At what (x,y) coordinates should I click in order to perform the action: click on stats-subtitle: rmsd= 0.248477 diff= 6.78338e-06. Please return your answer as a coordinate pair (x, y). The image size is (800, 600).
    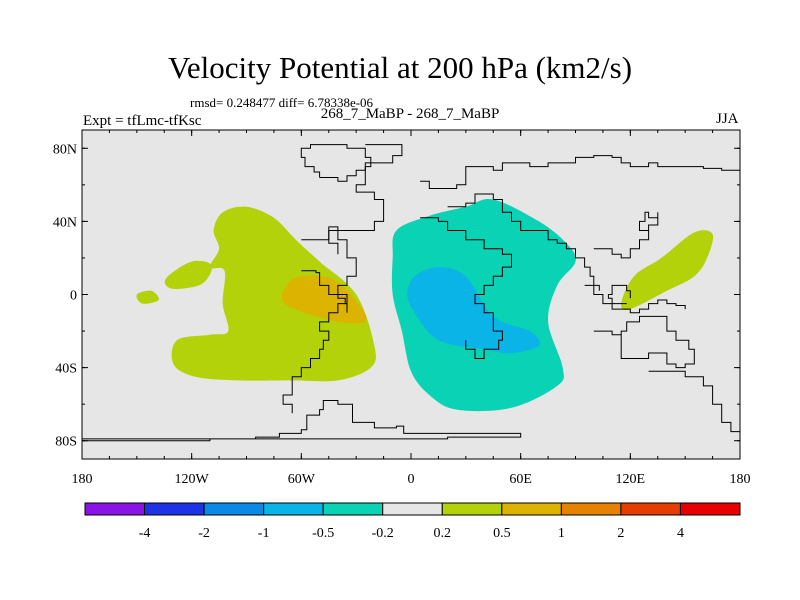
    Looking at the image, I should click on (282, 102).